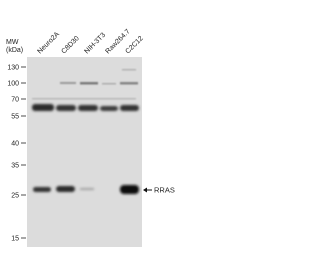  What do you see at coordinates (86, 189) in the screenshot?
I see `rras-bands` at bounding box center [86, 189].